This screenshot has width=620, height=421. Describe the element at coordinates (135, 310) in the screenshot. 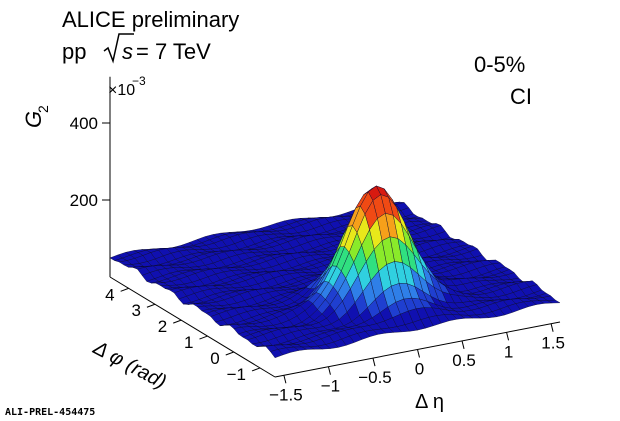

I see `y-tick-label: 3` at that location.